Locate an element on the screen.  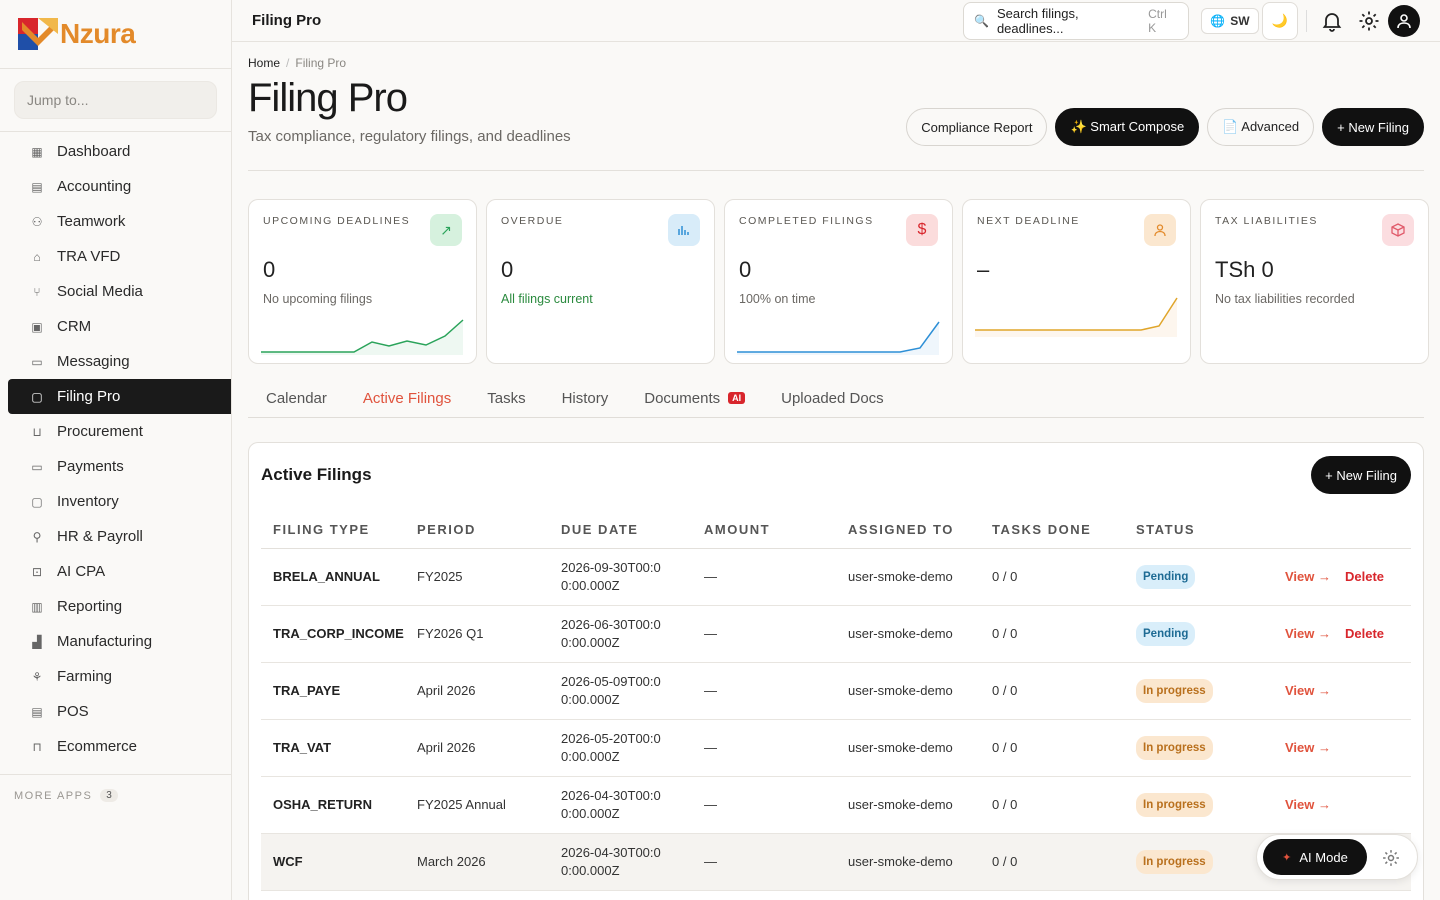
tab-label: Active Filings is located at coordinates (407, 398).